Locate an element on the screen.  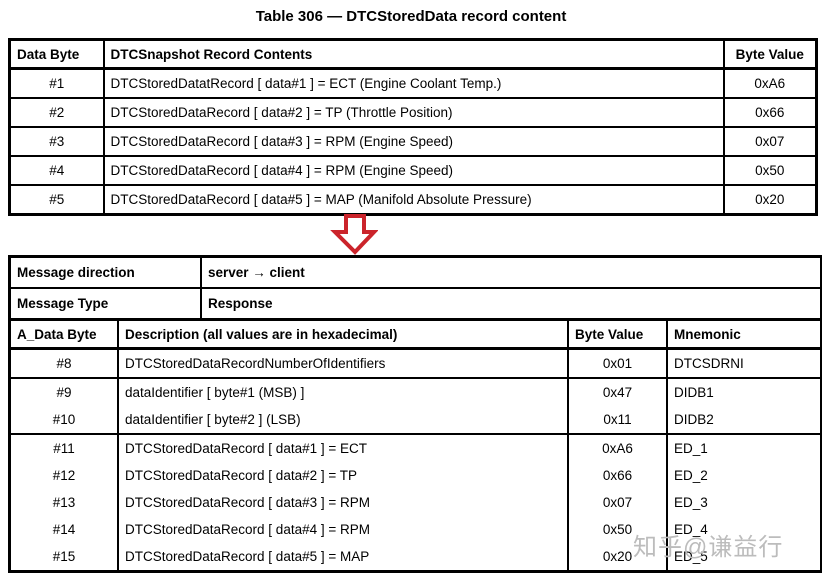
data-byte-cell: #2 is located at coordinates (57, 112).